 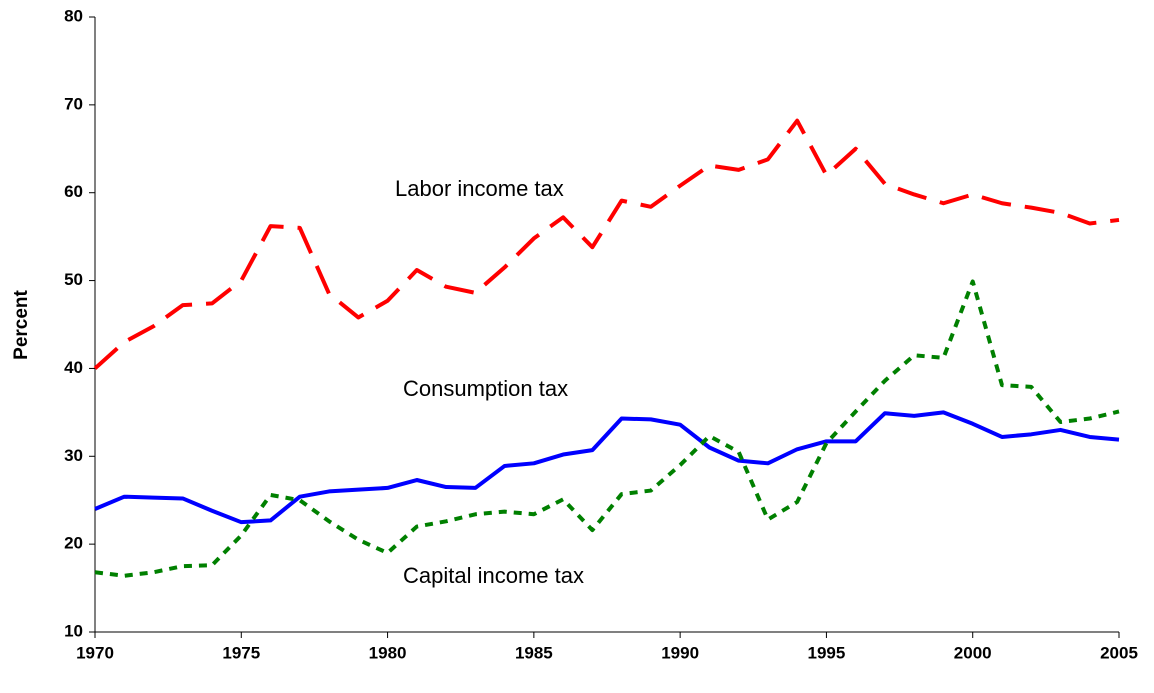 What do you see at coordinates (493, 575) in the screenshot?
I see `series-label: Capital income tax` at bounding box center [493, 575].